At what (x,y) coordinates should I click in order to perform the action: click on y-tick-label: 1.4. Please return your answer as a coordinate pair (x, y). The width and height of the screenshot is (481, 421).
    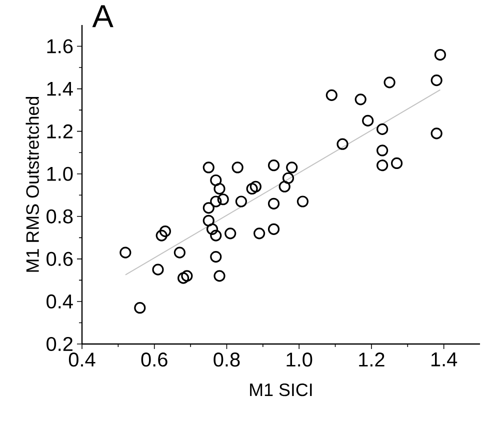
    Looking at the image, I should click on (60, 89).